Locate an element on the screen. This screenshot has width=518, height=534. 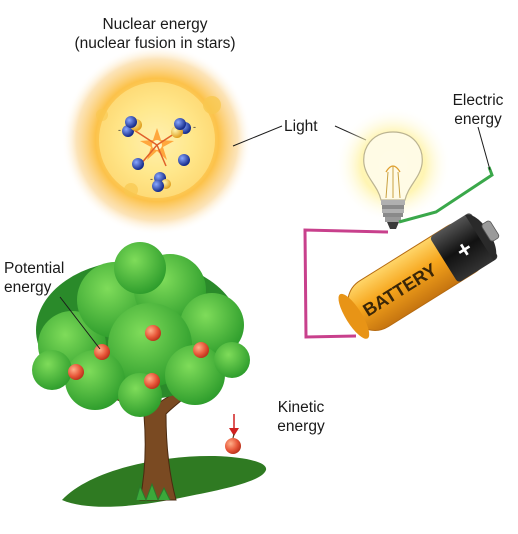
potential-energy-line1: Potential is located at coordinates (34, 268).